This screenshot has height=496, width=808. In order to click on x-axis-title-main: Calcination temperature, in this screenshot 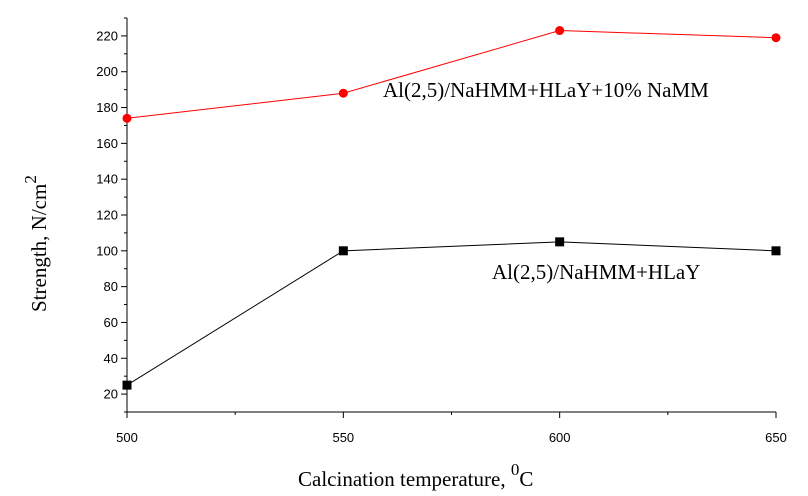, I will do `click(404, 479)`.